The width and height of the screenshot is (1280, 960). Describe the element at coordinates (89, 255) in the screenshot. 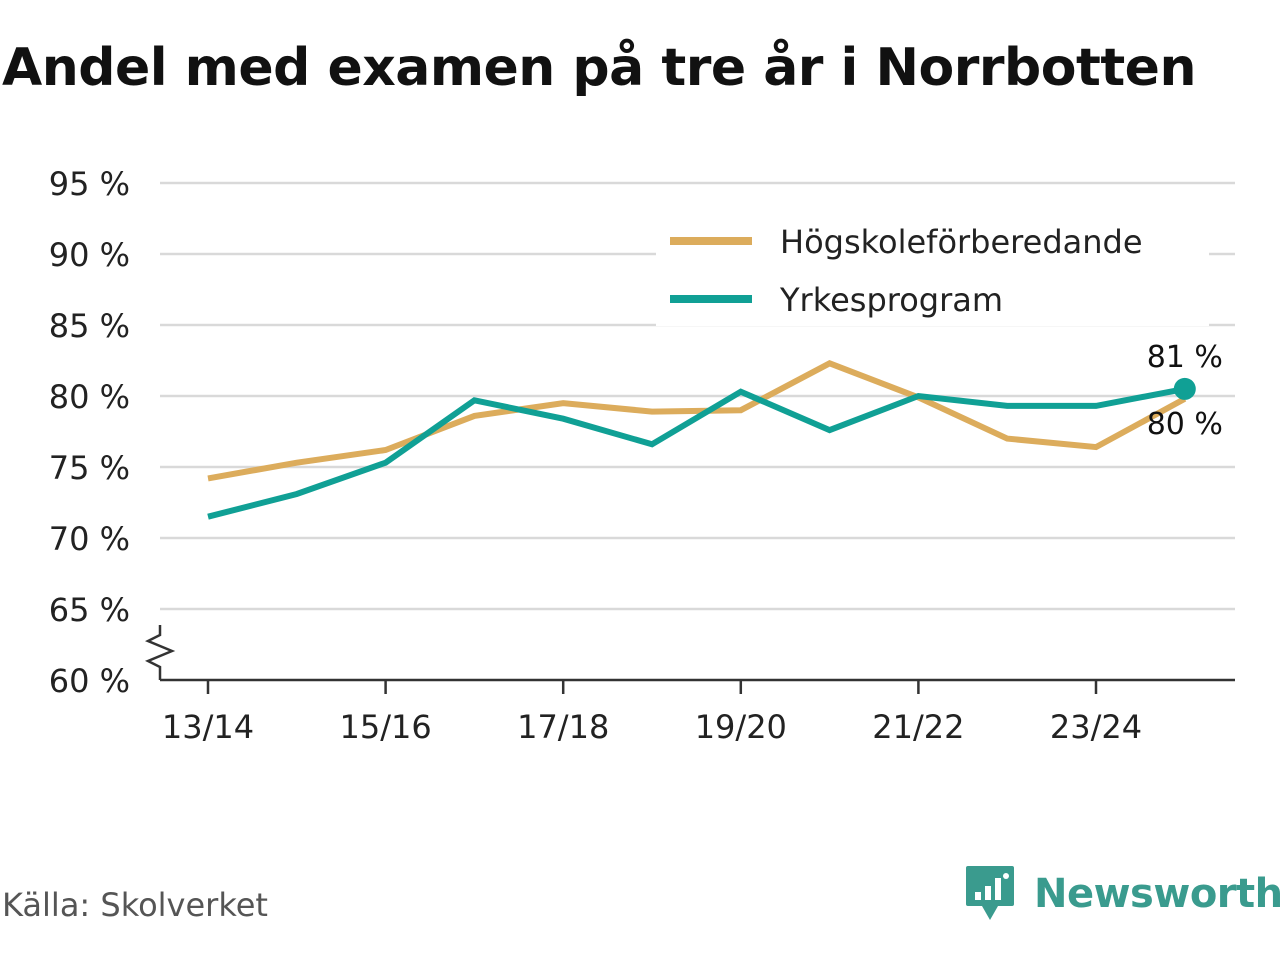

I see `y-tick-label: 90 %` at that location.